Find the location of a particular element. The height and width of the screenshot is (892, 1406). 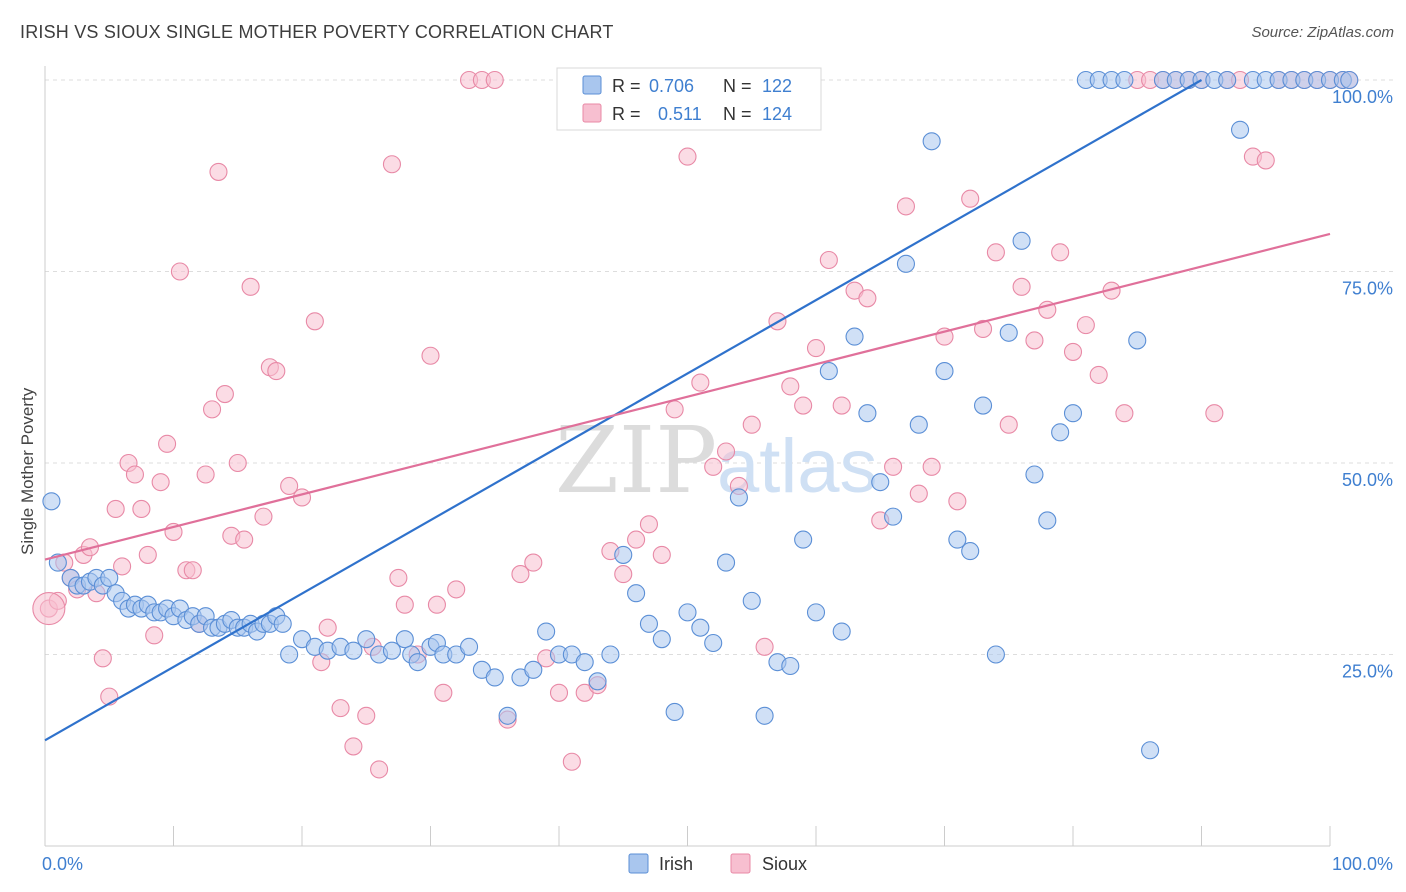

source-label: Source: ZipAtlas.com is located at coordinates (1322, 32).